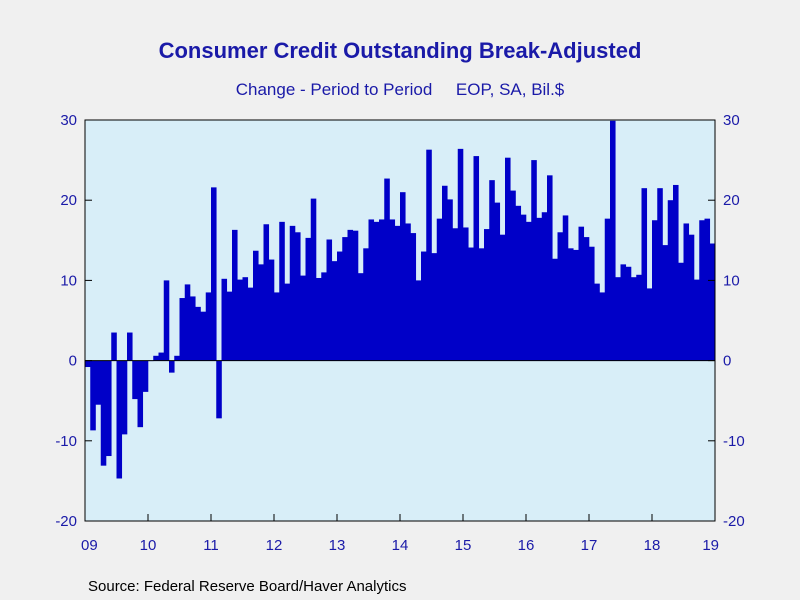 The height and width of the screenshot is (600, 800). I want to click on x-tick-label: 13, so click(337, 545).